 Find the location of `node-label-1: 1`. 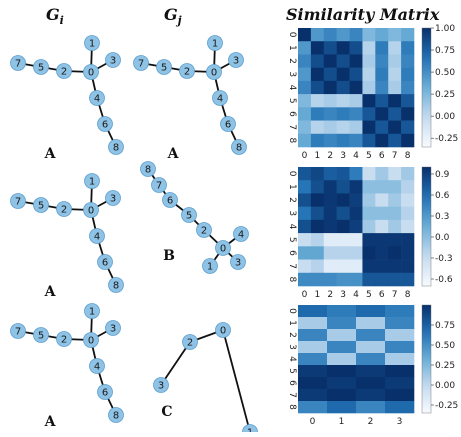

node-label-1: 1 is located at coordinates (92, 182).